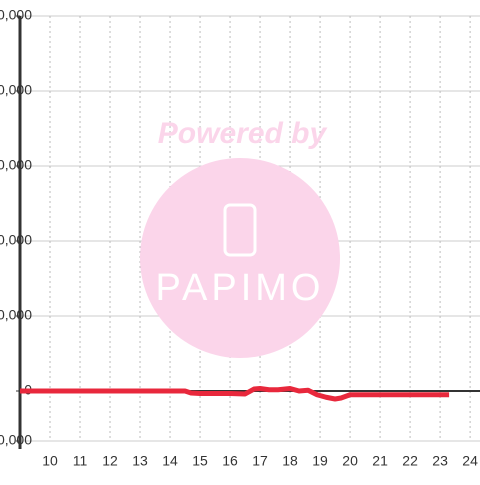 This screenshot has width=480, height=485. Describe the element at coordinates (110, 461) in the screenshot. I see `x-tick-label: 12` at that location.